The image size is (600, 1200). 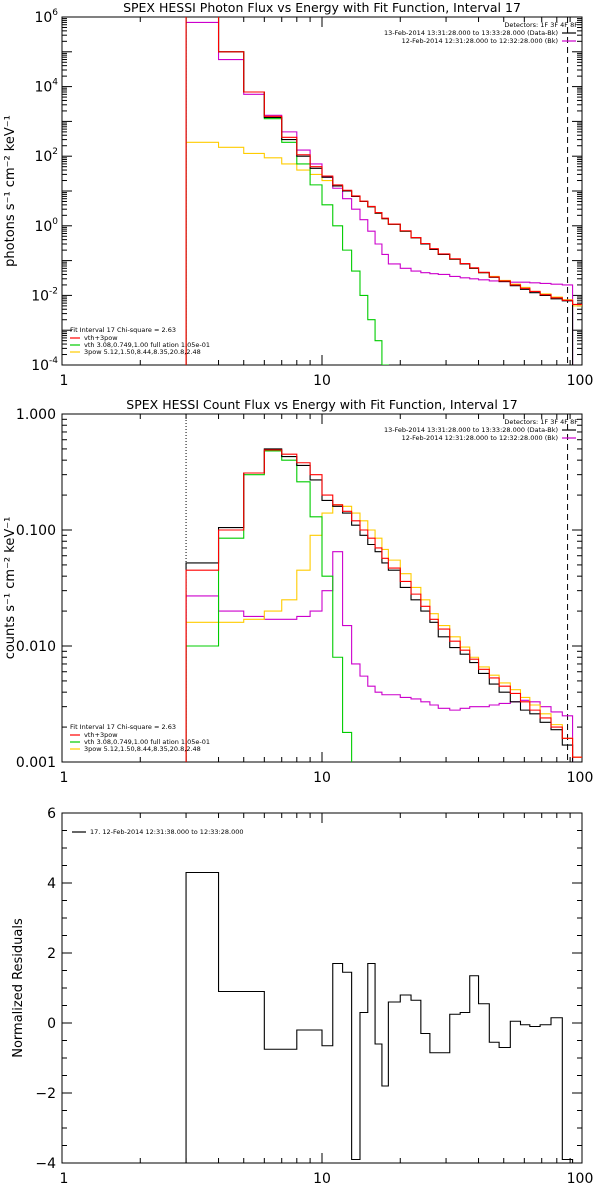 I want to click on y-tick-exp: -2, so click(x=53, y=291).